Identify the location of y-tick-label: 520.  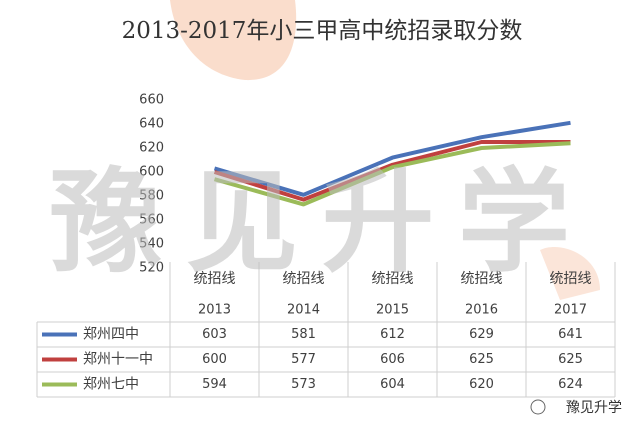
(151, 268).